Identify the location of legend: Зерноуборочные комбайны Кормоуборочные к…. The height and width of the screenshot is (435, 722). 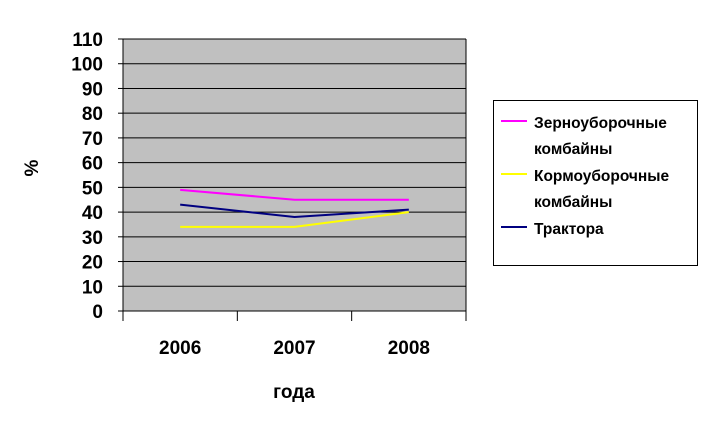
(595, 183).